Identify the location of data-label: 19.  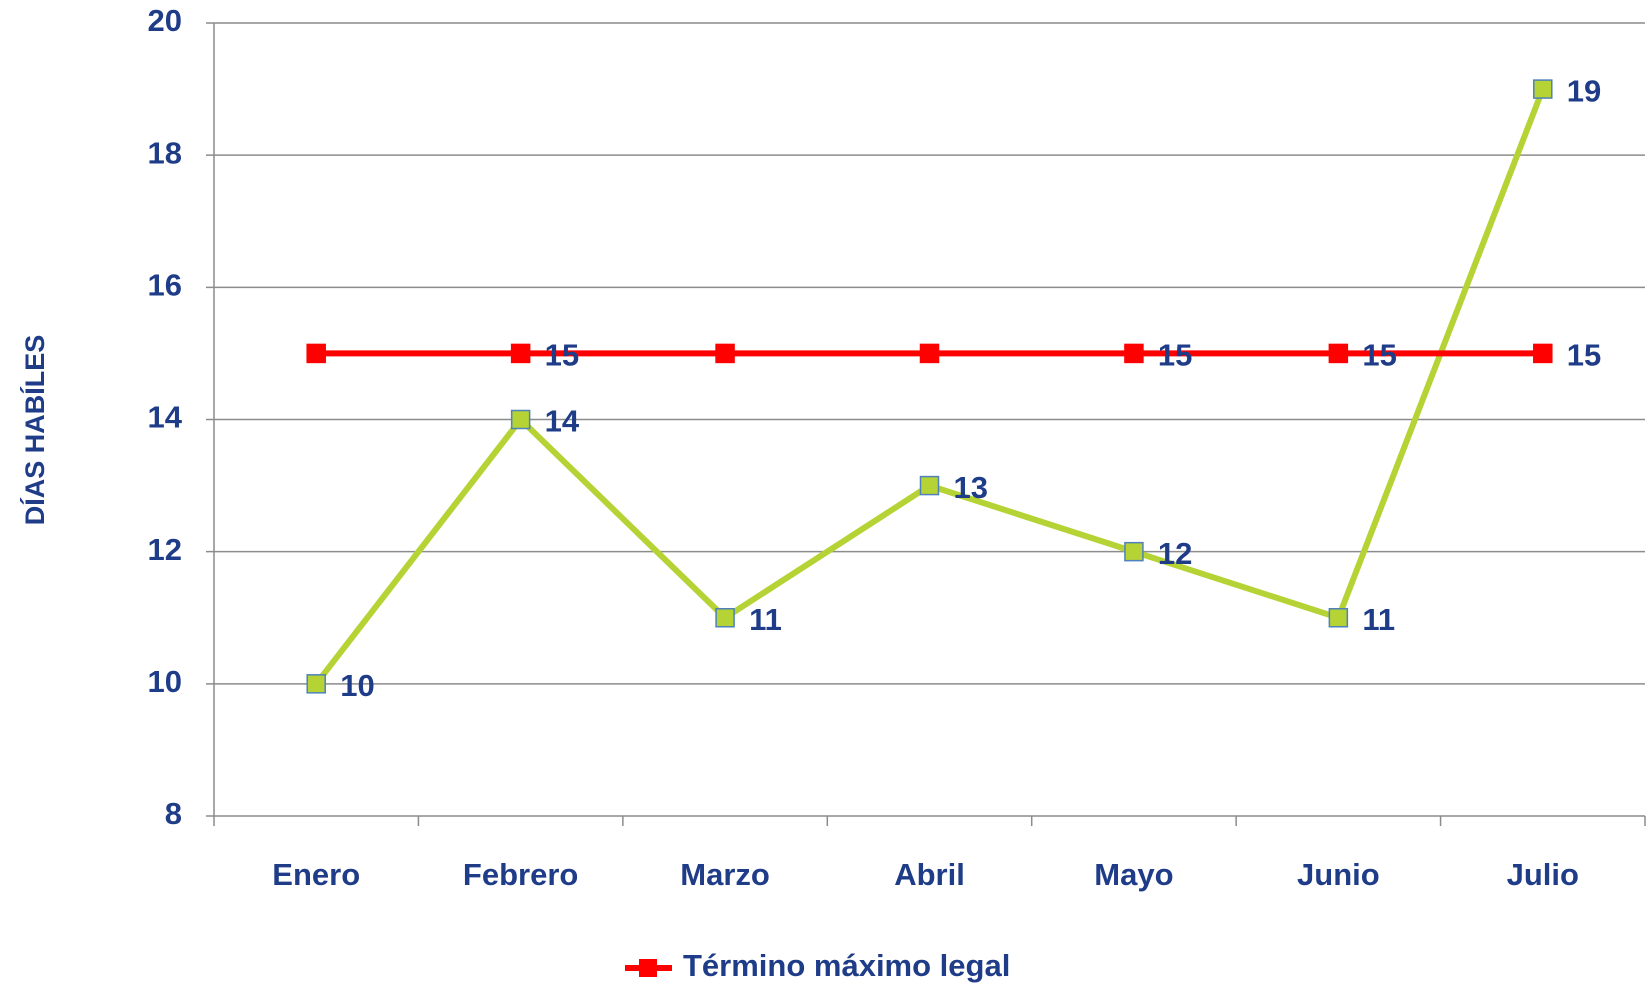
(1584, 90).